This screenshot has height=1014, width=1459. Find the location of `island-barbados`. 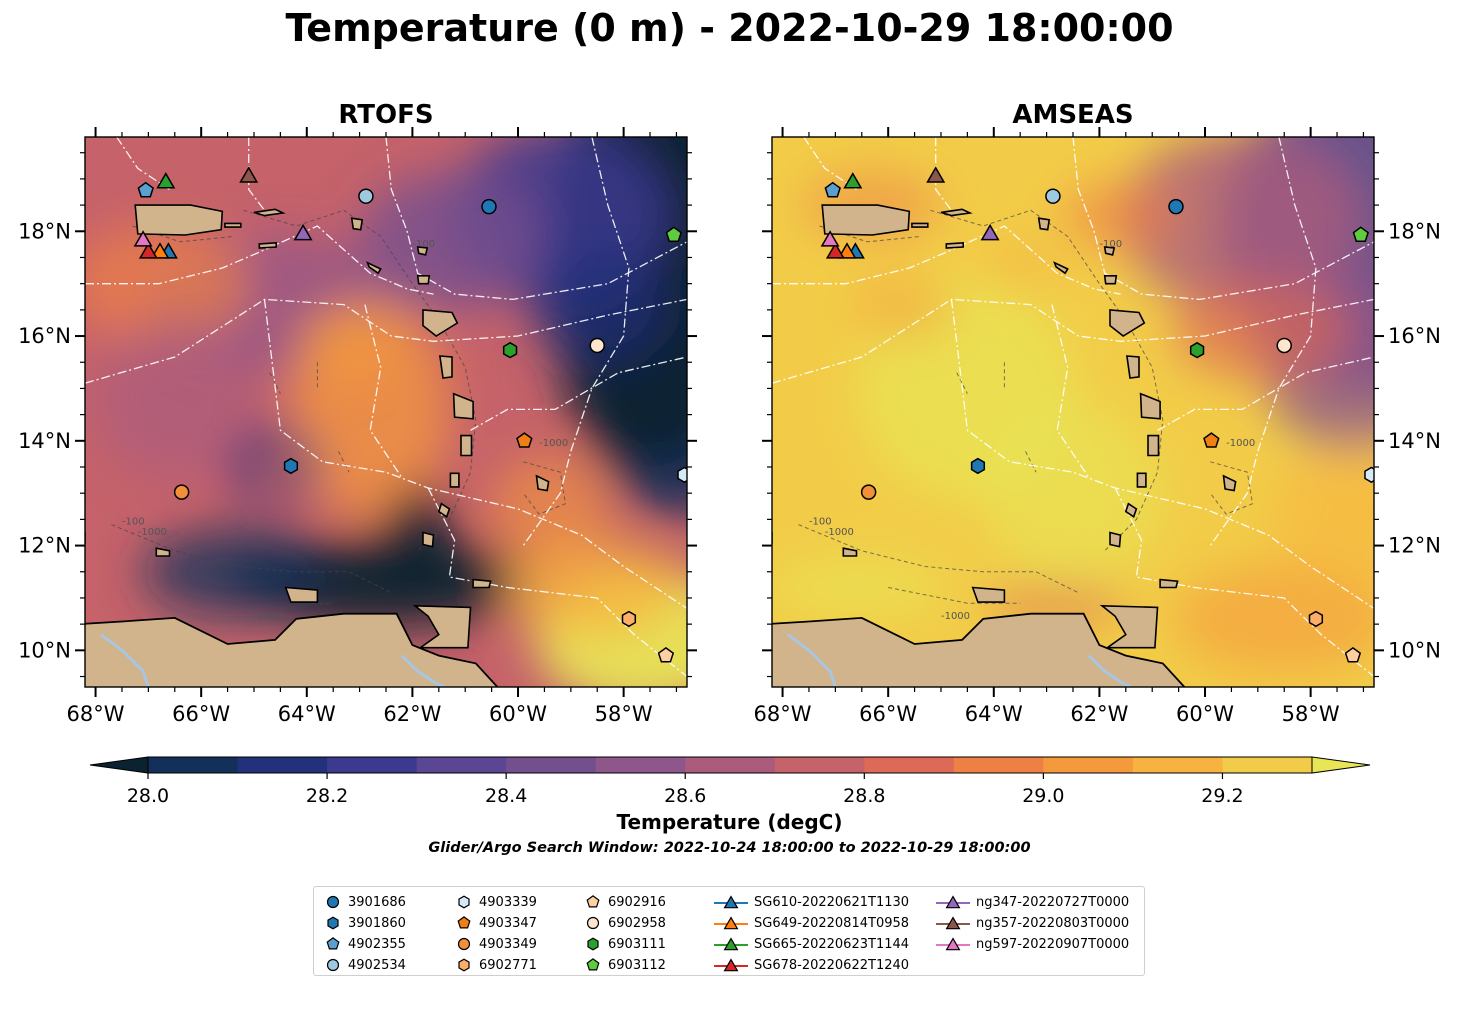

island-barbados is located at coordinates (1229, 483).